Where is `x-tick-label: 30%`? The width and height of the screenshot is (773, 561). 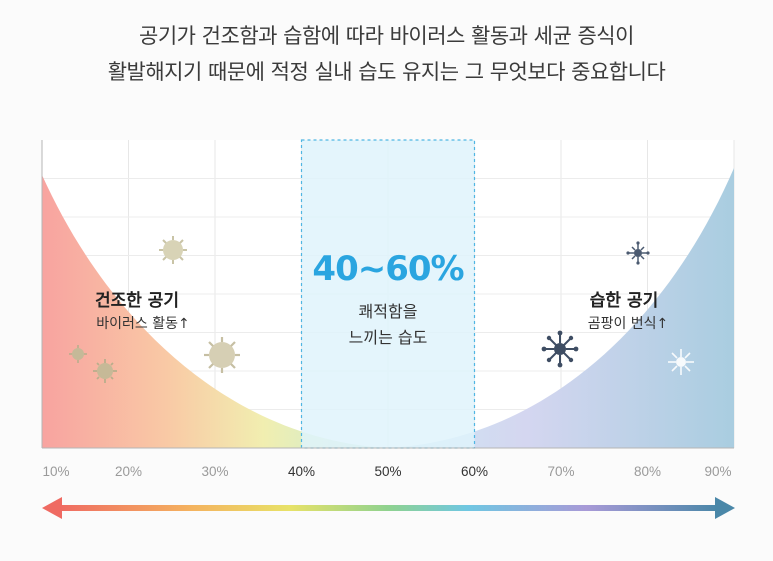 x-tick-label: 30% is located at coordinates (215, 471).